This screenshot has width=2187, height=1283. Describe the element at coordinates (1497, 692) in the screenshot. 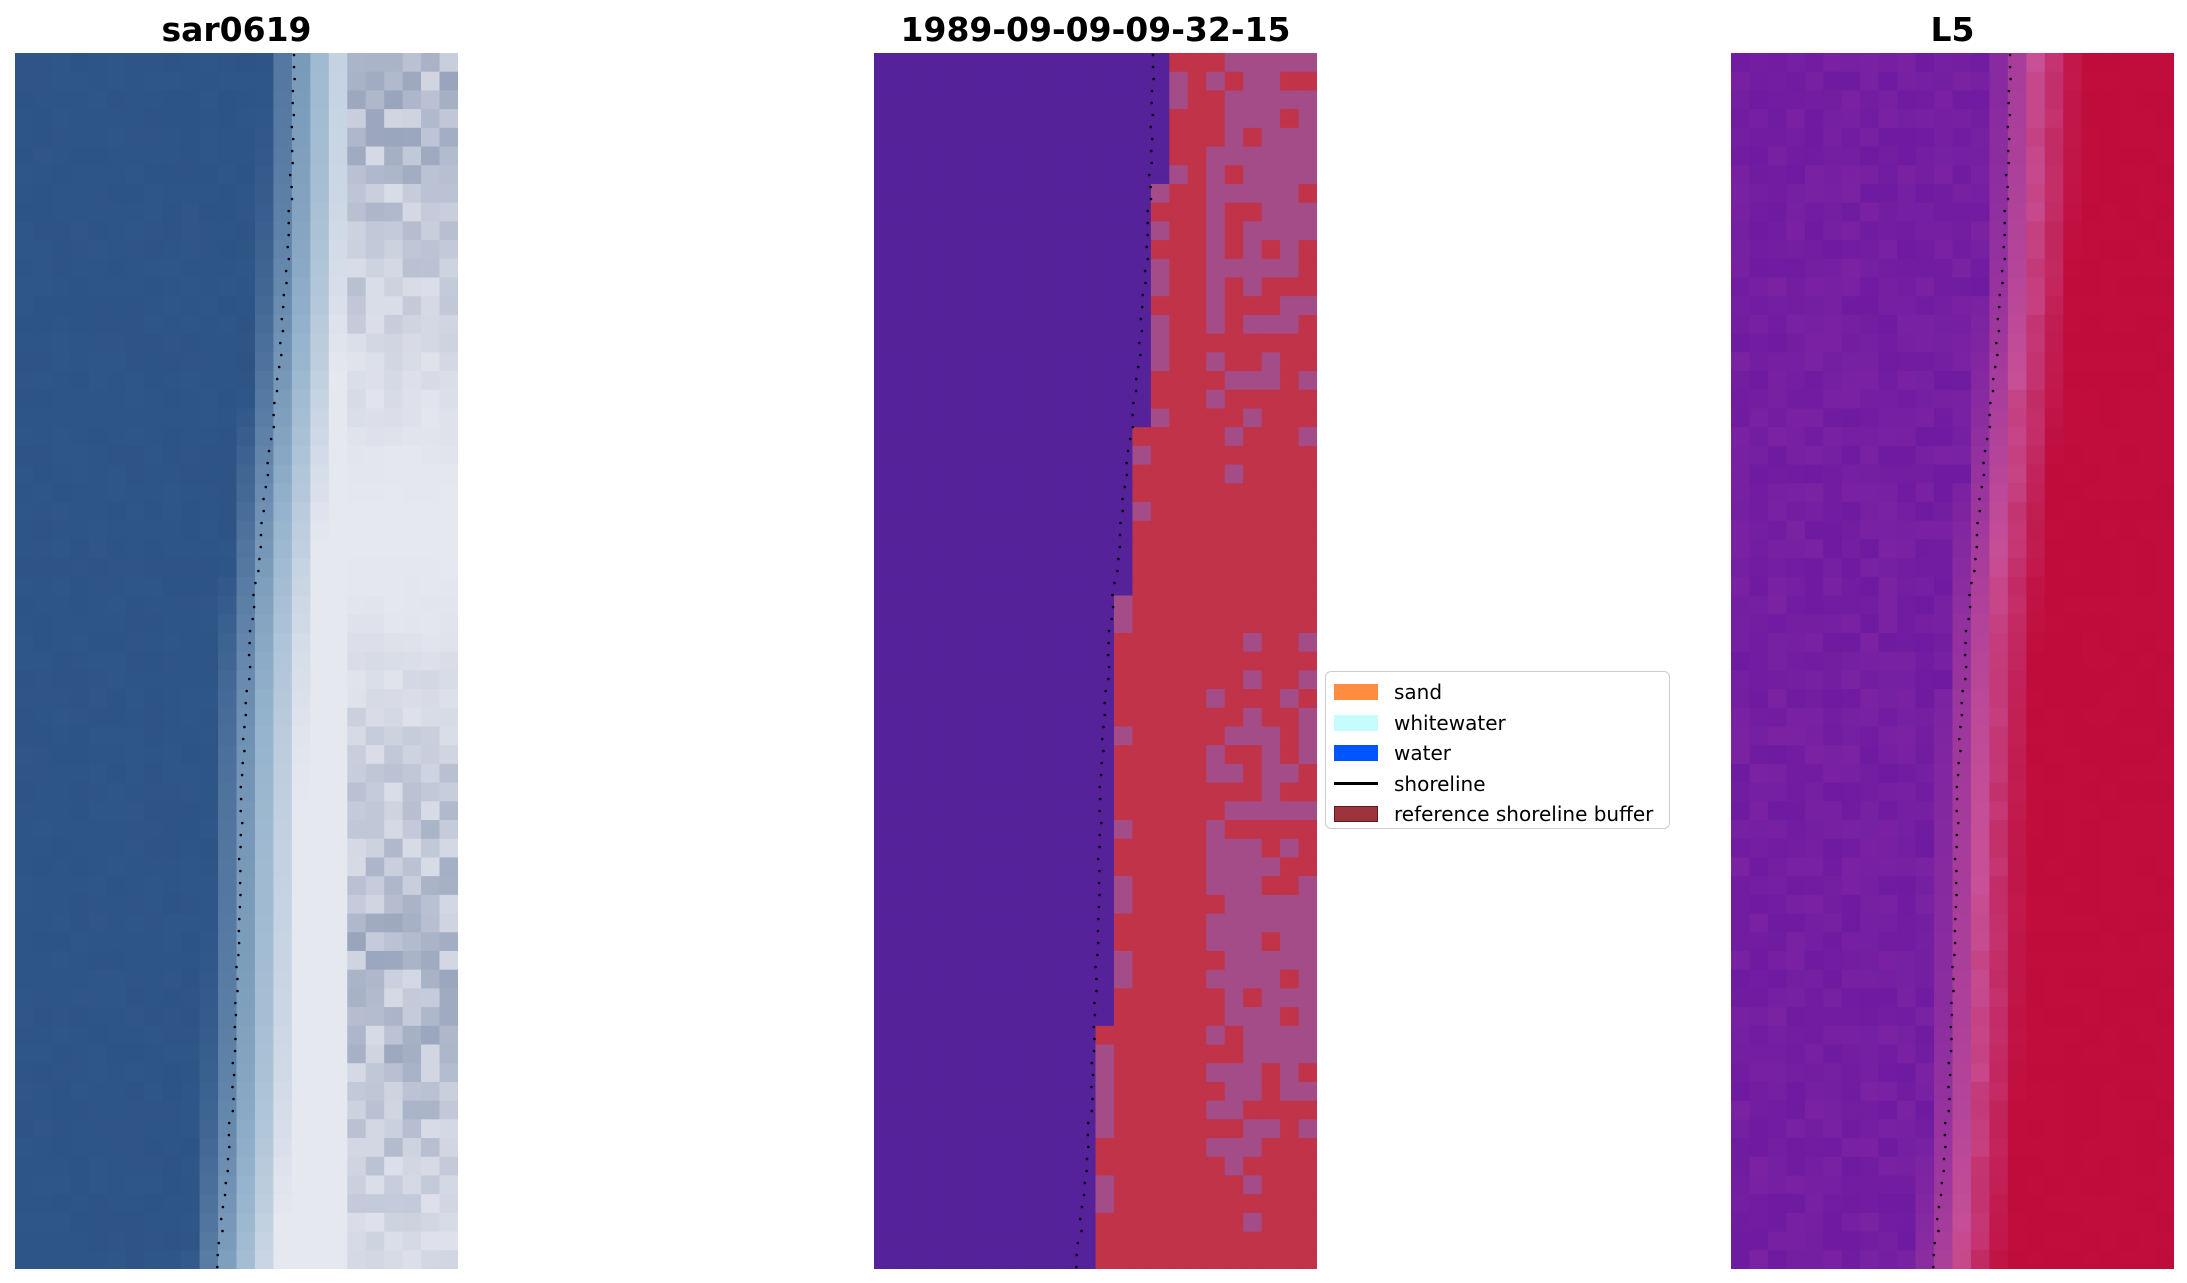

I see `legend-item-sand: sand` at that location.